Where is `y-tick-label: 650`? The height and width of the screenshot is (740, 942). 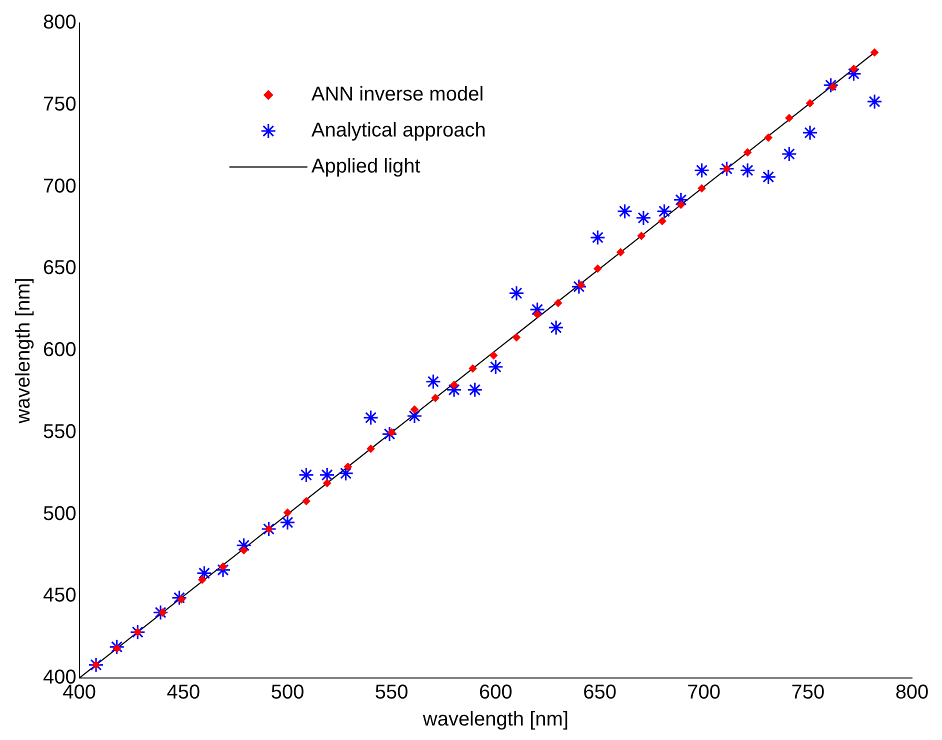 y-tick-label: 650 is located at coordinates (59, 268).